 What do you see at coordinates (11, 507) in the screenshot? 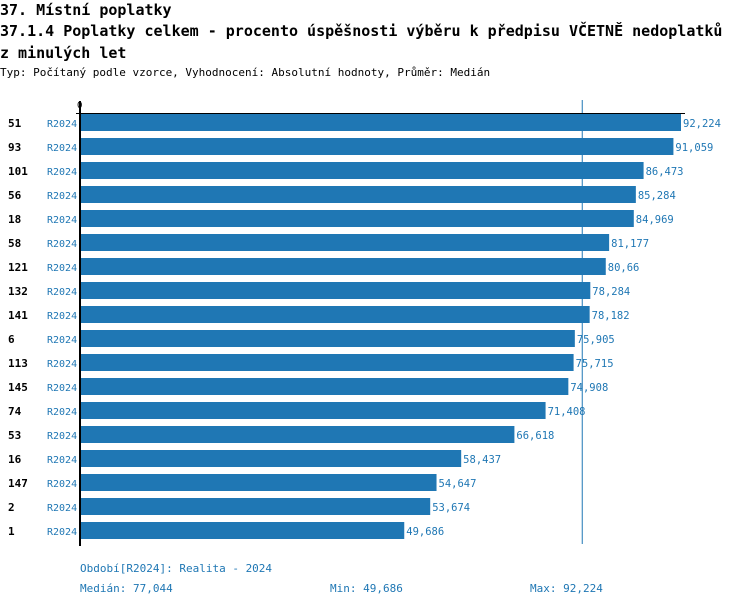
I see `category-label: 2` at bounding box center [11, 507].